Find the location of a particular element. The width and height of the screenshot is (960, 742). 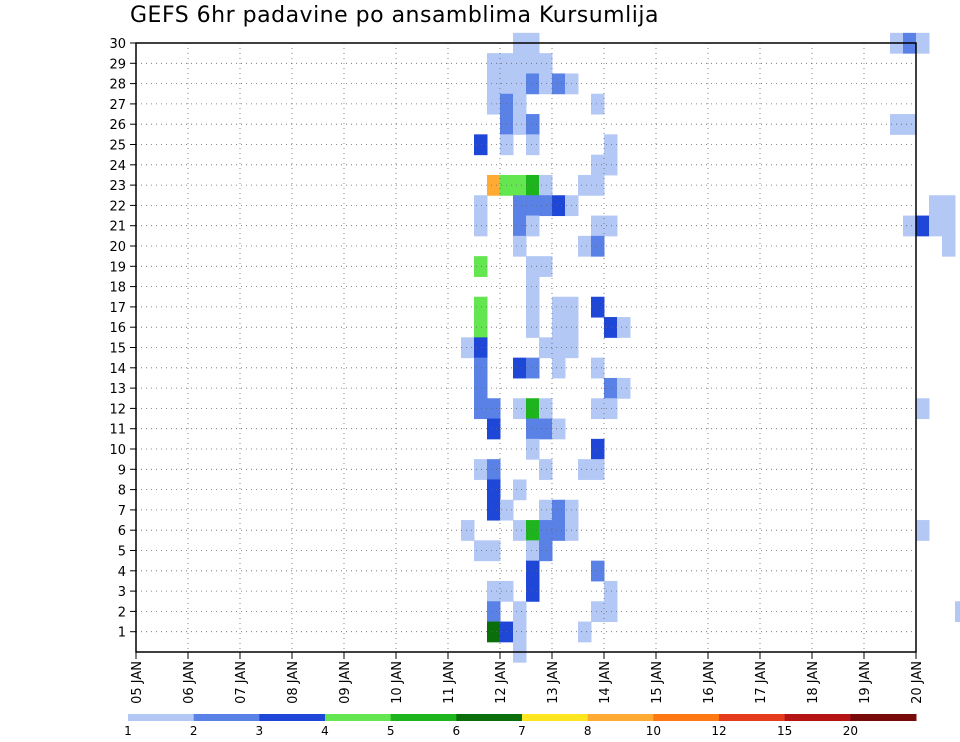

y-tick-label: 27 is located at coordinates (117, 105).